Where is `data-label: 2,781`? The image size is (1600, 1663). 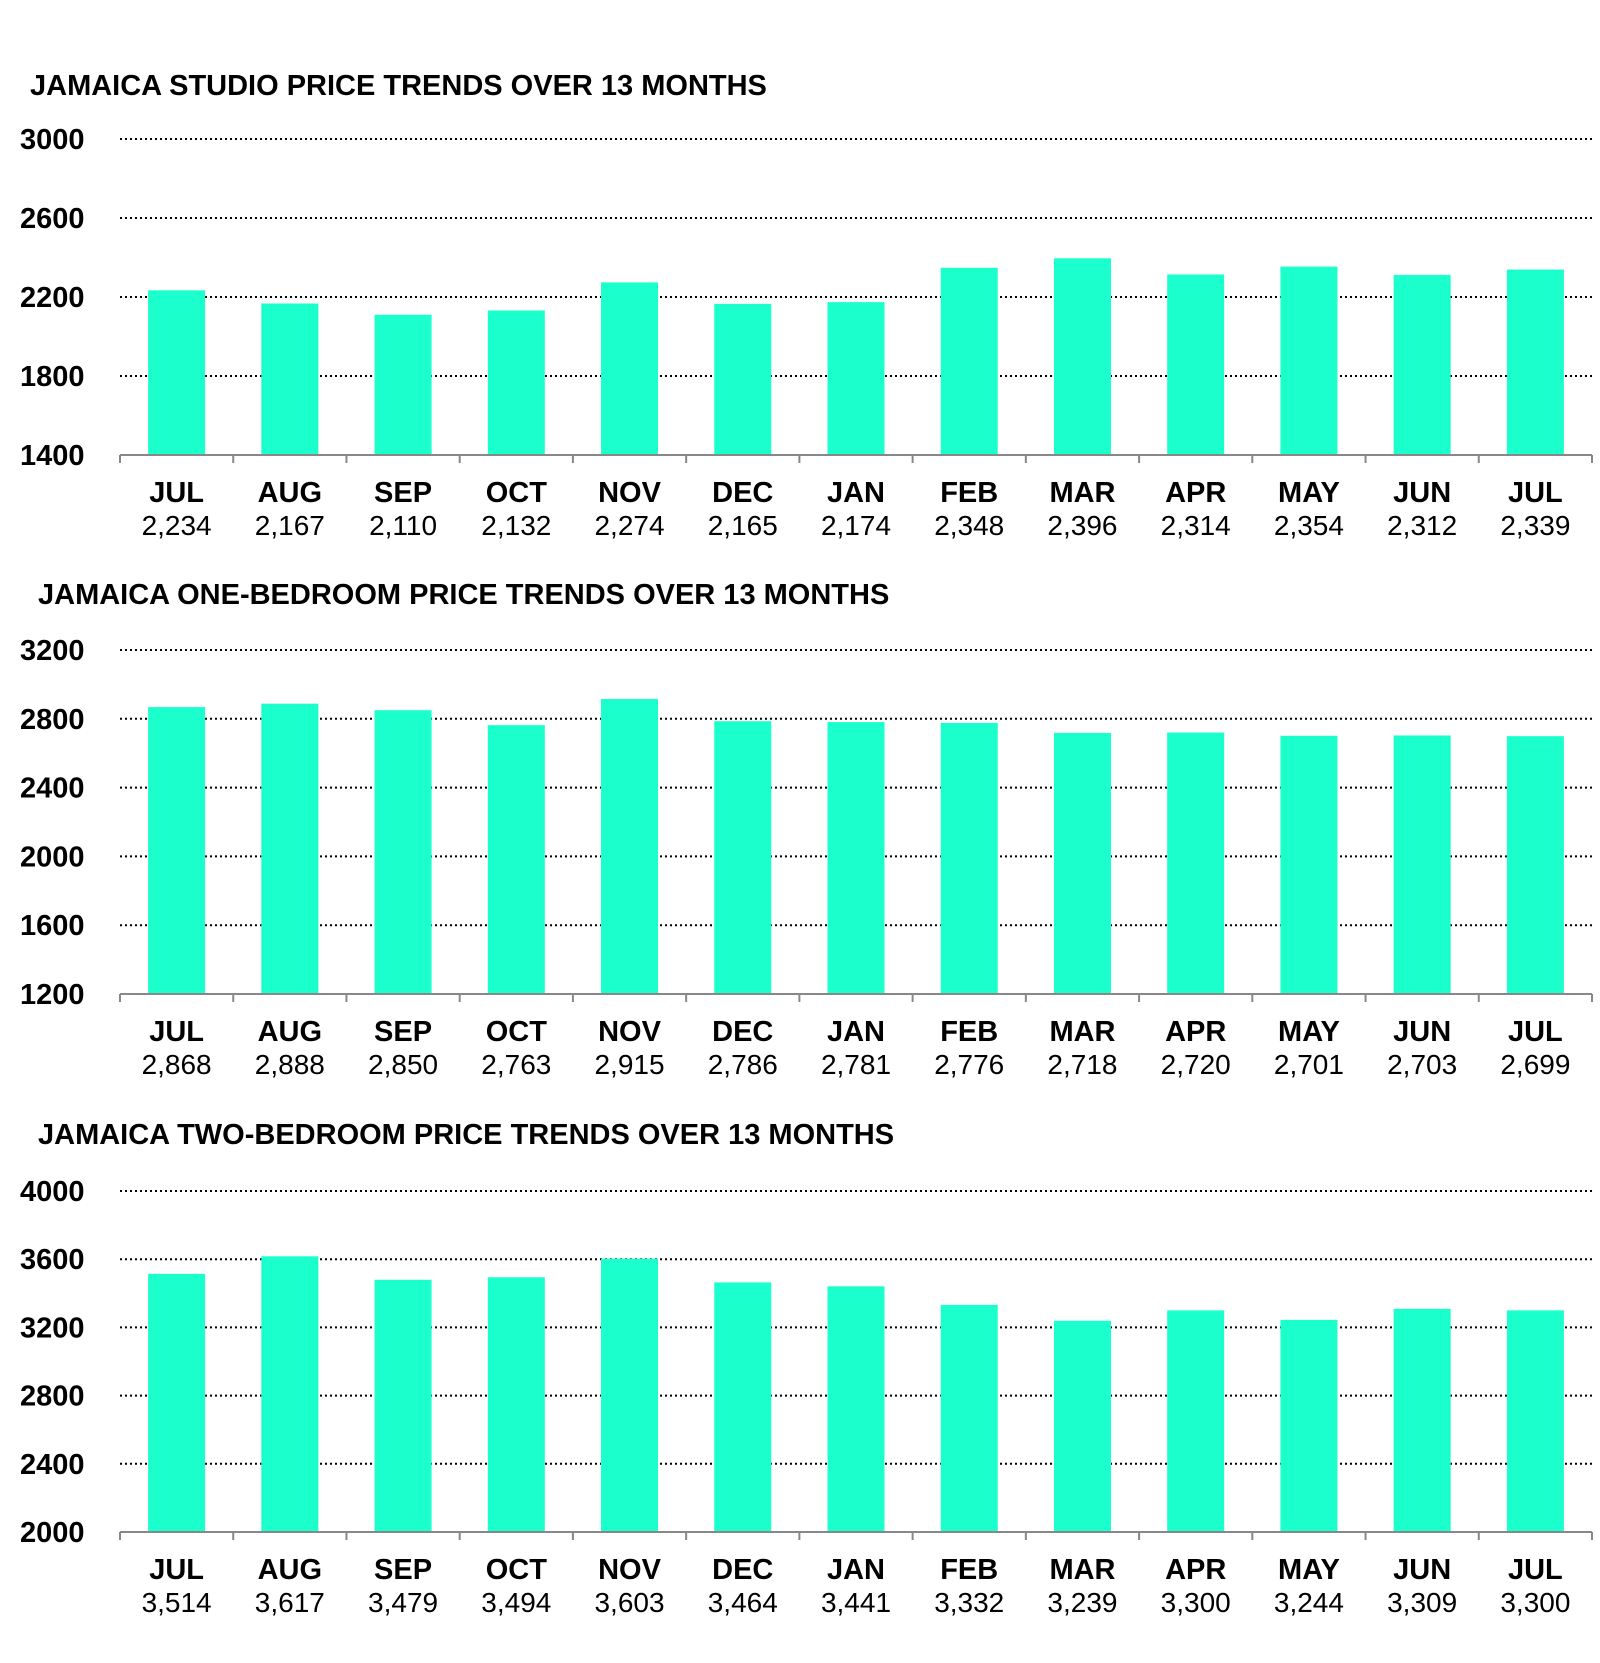
data-label: 2,781 is located at coordinates (856, 1064).